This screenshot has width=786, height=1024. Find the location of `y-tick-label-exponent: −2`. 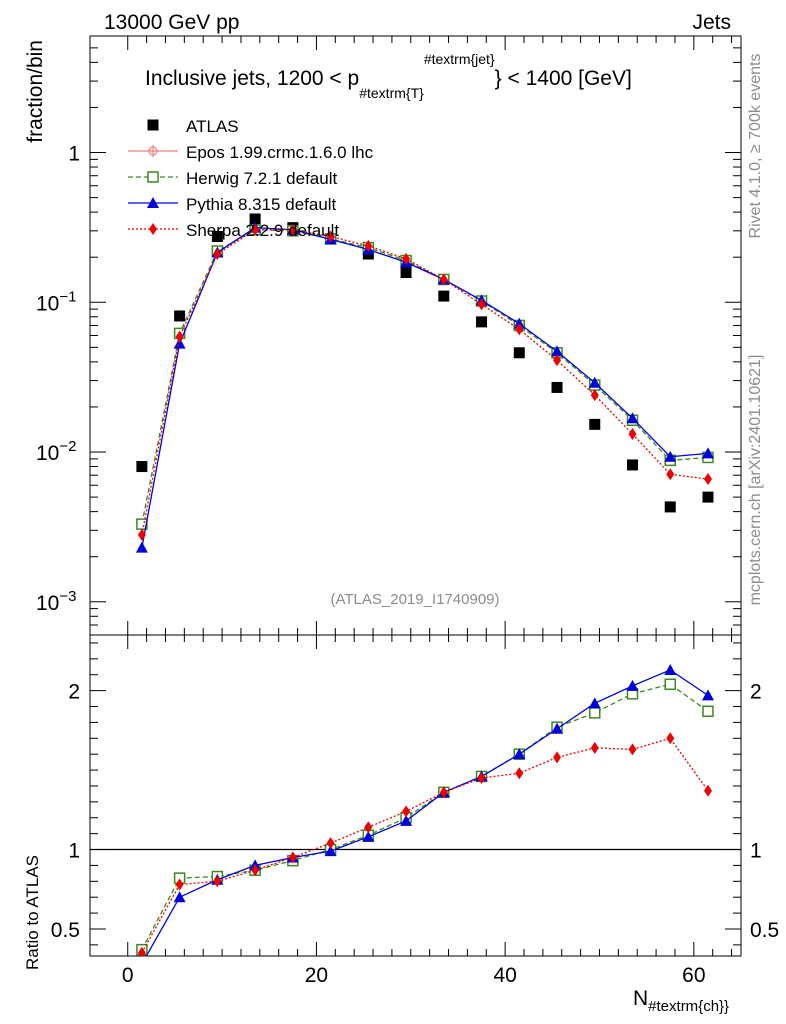

y-tick-label-exponent: −2 is located at coordinates (67, 446).